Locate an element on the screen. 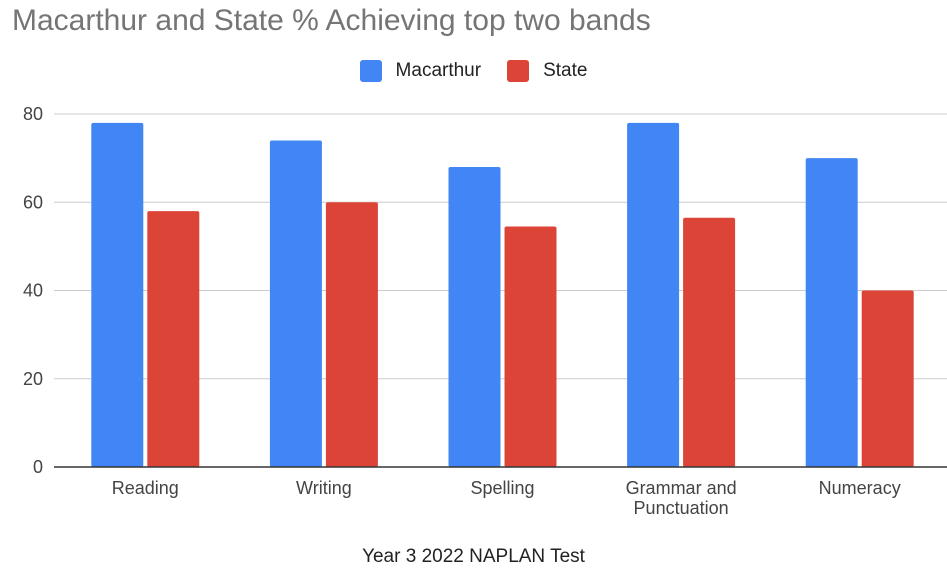 The image size is (947, 570). x-tick-label: Reading is located at coordinates (145, 488).